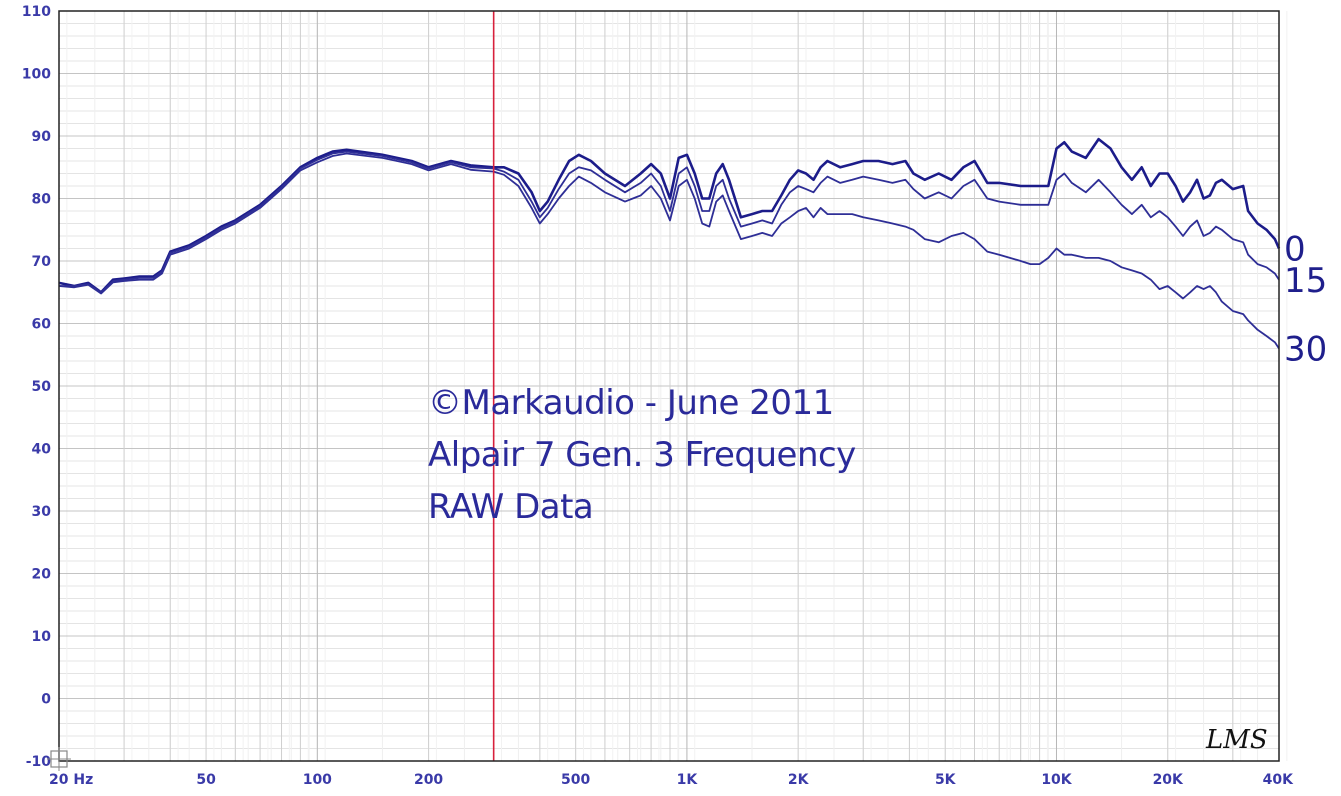  I want to click on x-tick-label: 10K, so click(1056, 780).